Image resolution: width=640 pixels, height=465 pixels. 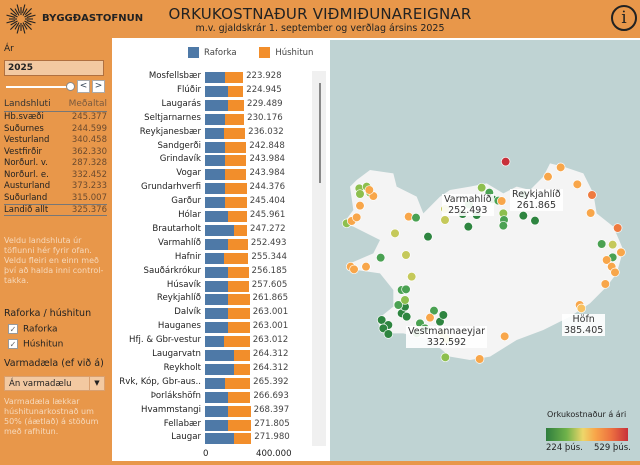 I want to click on region-row: Vesturland 340.458, so click(x=55, y=141).